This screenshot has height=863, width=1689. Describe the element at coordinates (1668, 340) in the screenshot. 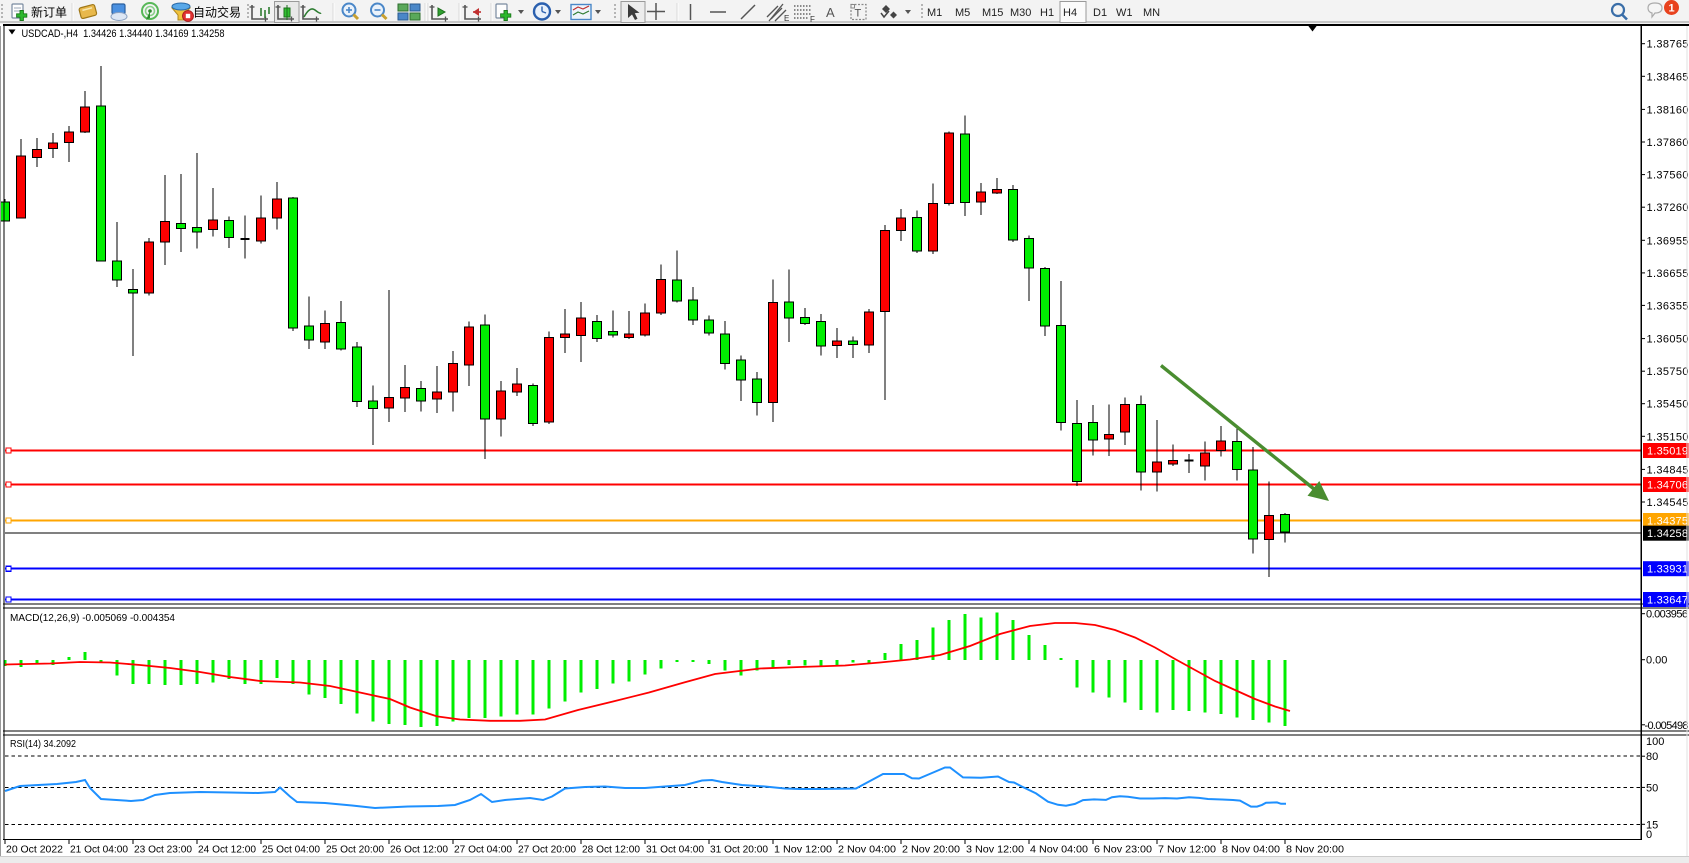

I see `svg-text: 1.36050` at that location.